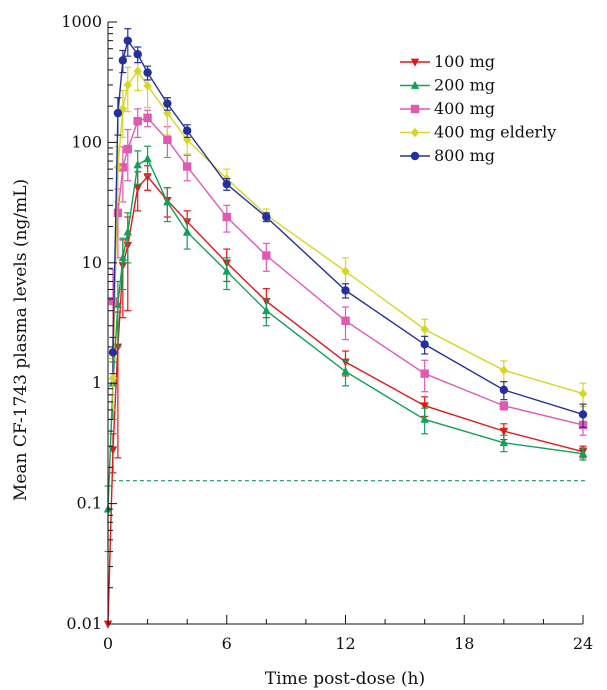 The image size is (607, 690). What do you see at coordinates (97, 382) in the screenshot?
I see `y-tick-label: 1` at bounding box center [97, 382].